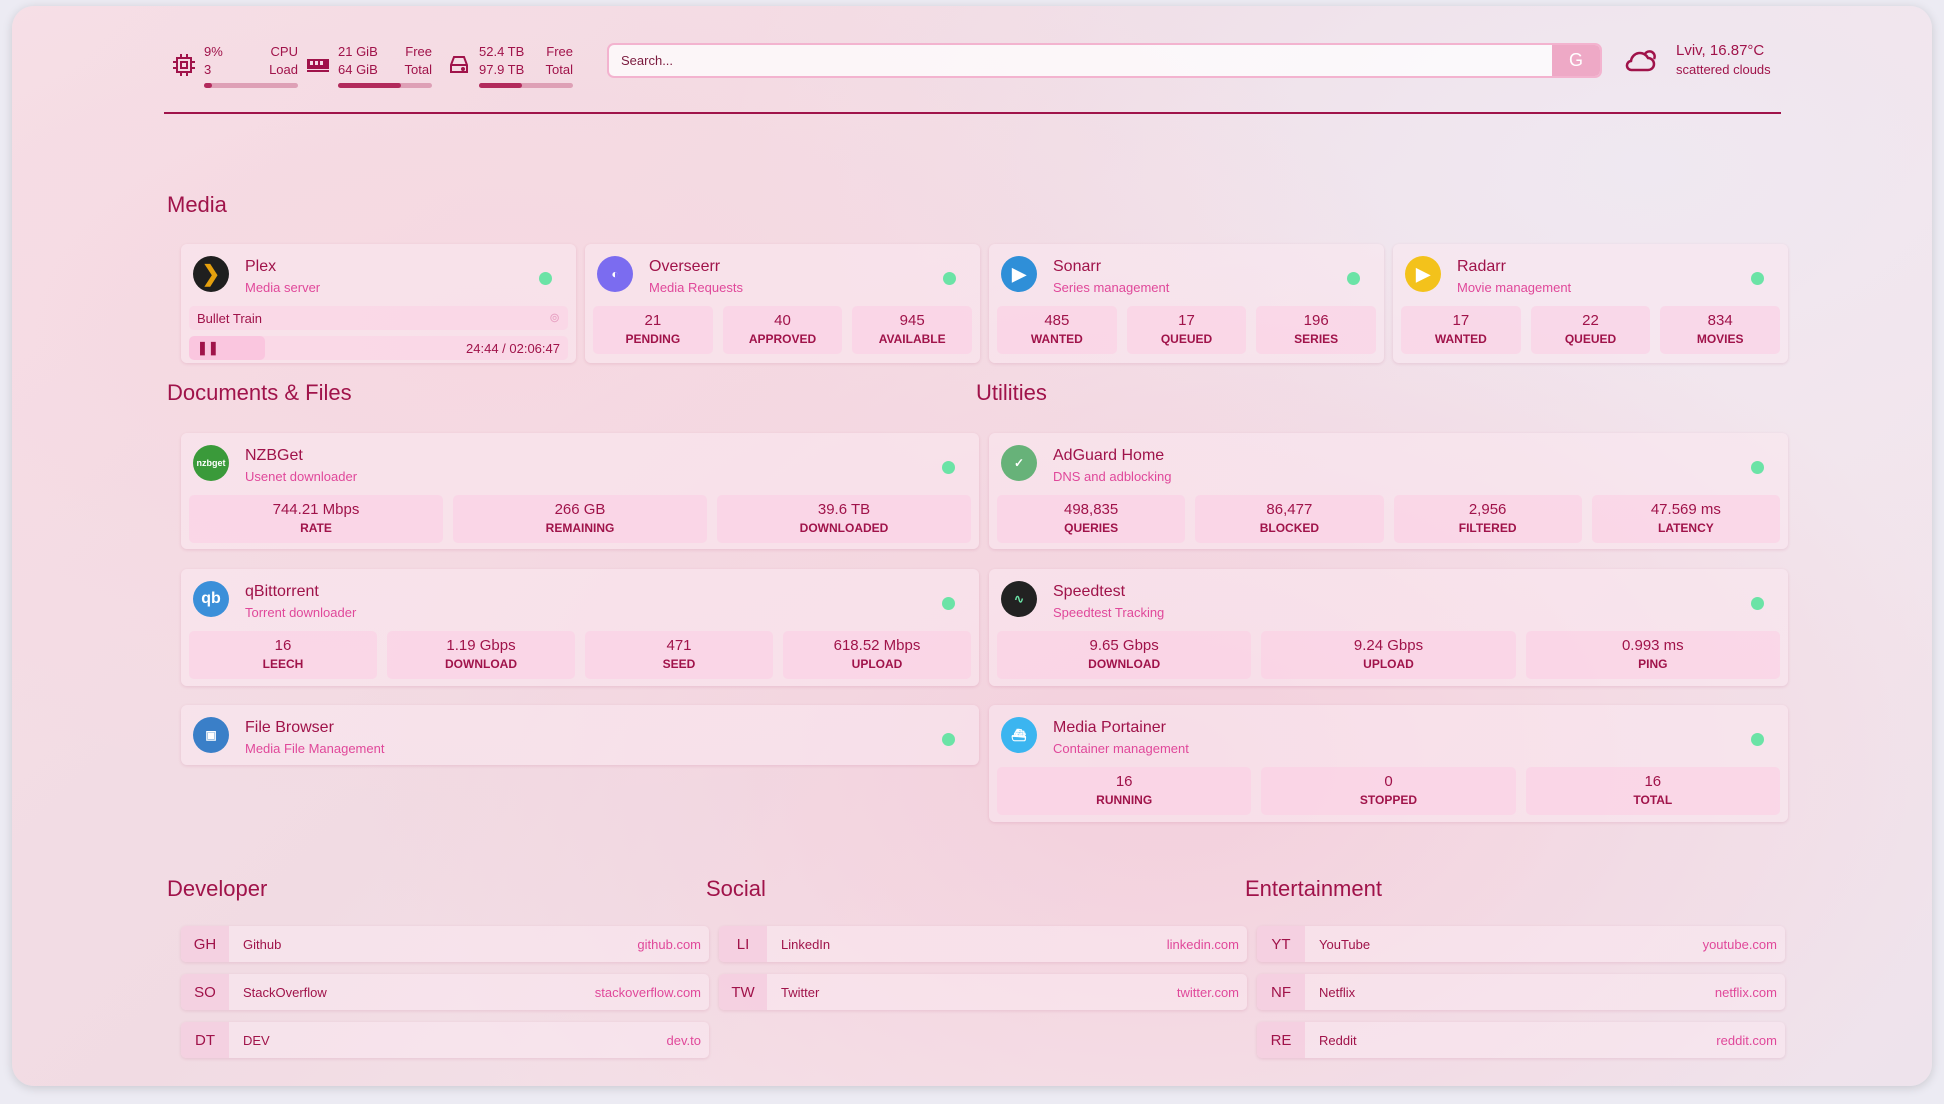 This screenshot has height=1104, width=1944. I want to click on stat-queries: 498,835 QUERIES, so click(1091, 519).